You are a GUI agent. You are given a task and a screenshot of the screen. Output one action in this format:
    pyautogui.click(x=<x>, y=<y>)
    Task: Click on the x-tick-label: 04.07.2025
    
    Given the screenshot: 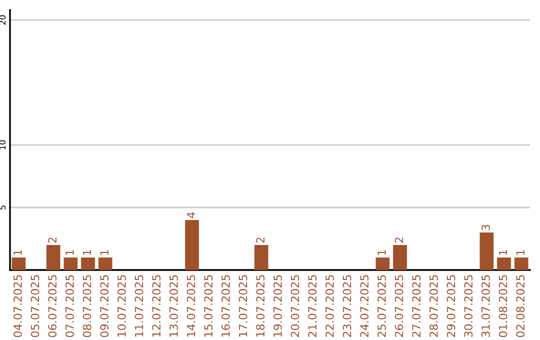 What is the action you would take?
    pyautogui.click(x=17, y=306)
    